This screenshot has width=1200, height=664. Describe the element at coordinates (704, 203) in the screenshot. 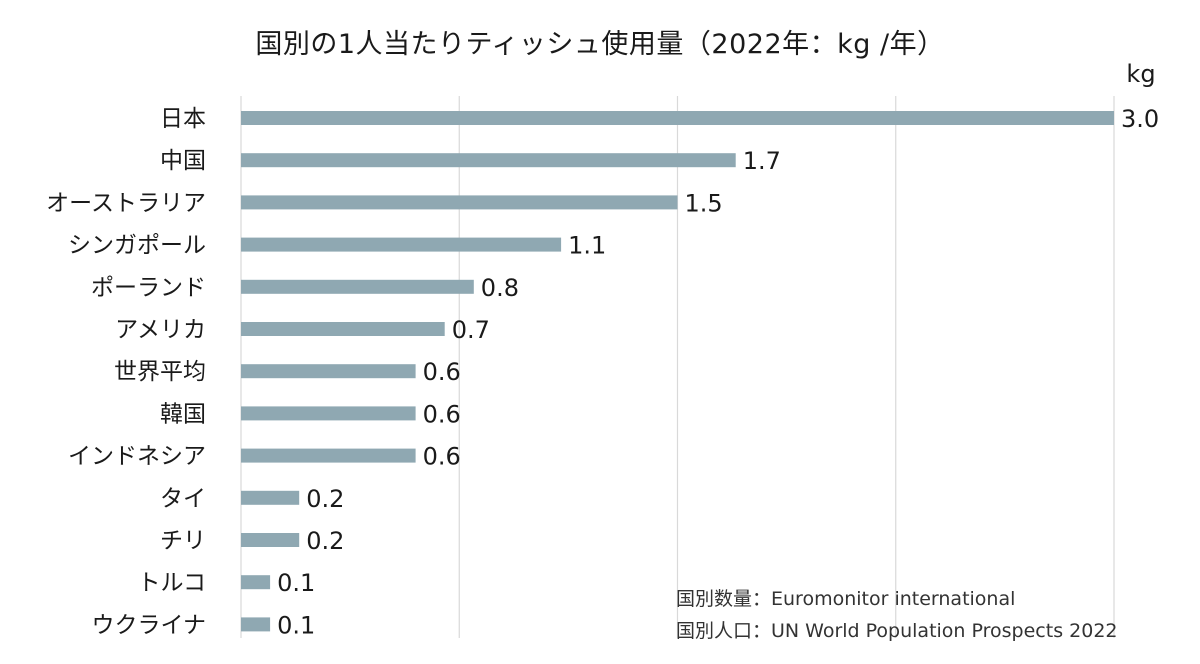

I see `value-label: 1.5` at that location.